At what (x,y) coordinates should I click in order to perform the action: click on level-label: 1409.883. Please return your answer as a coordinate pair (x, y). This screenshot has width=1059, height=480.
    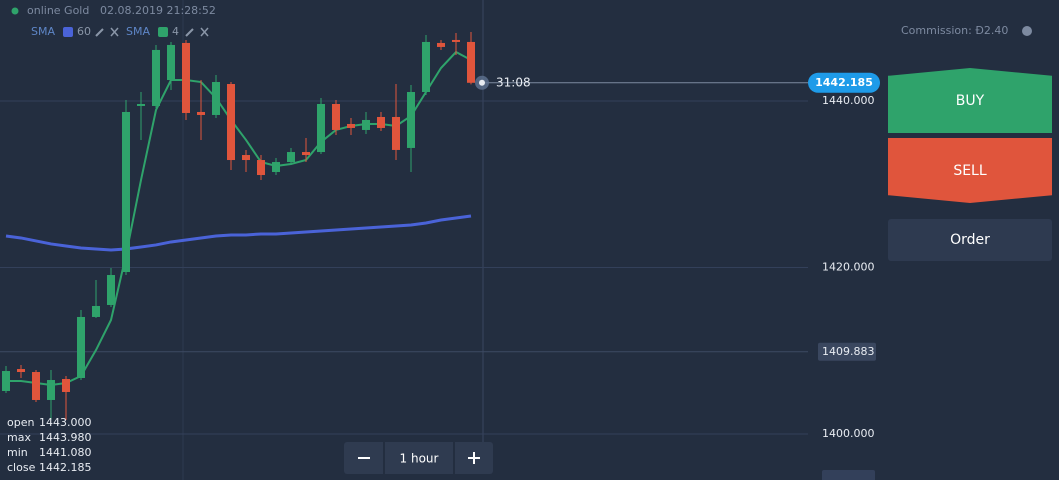
    Looking at the image, I should click on (848, 351).